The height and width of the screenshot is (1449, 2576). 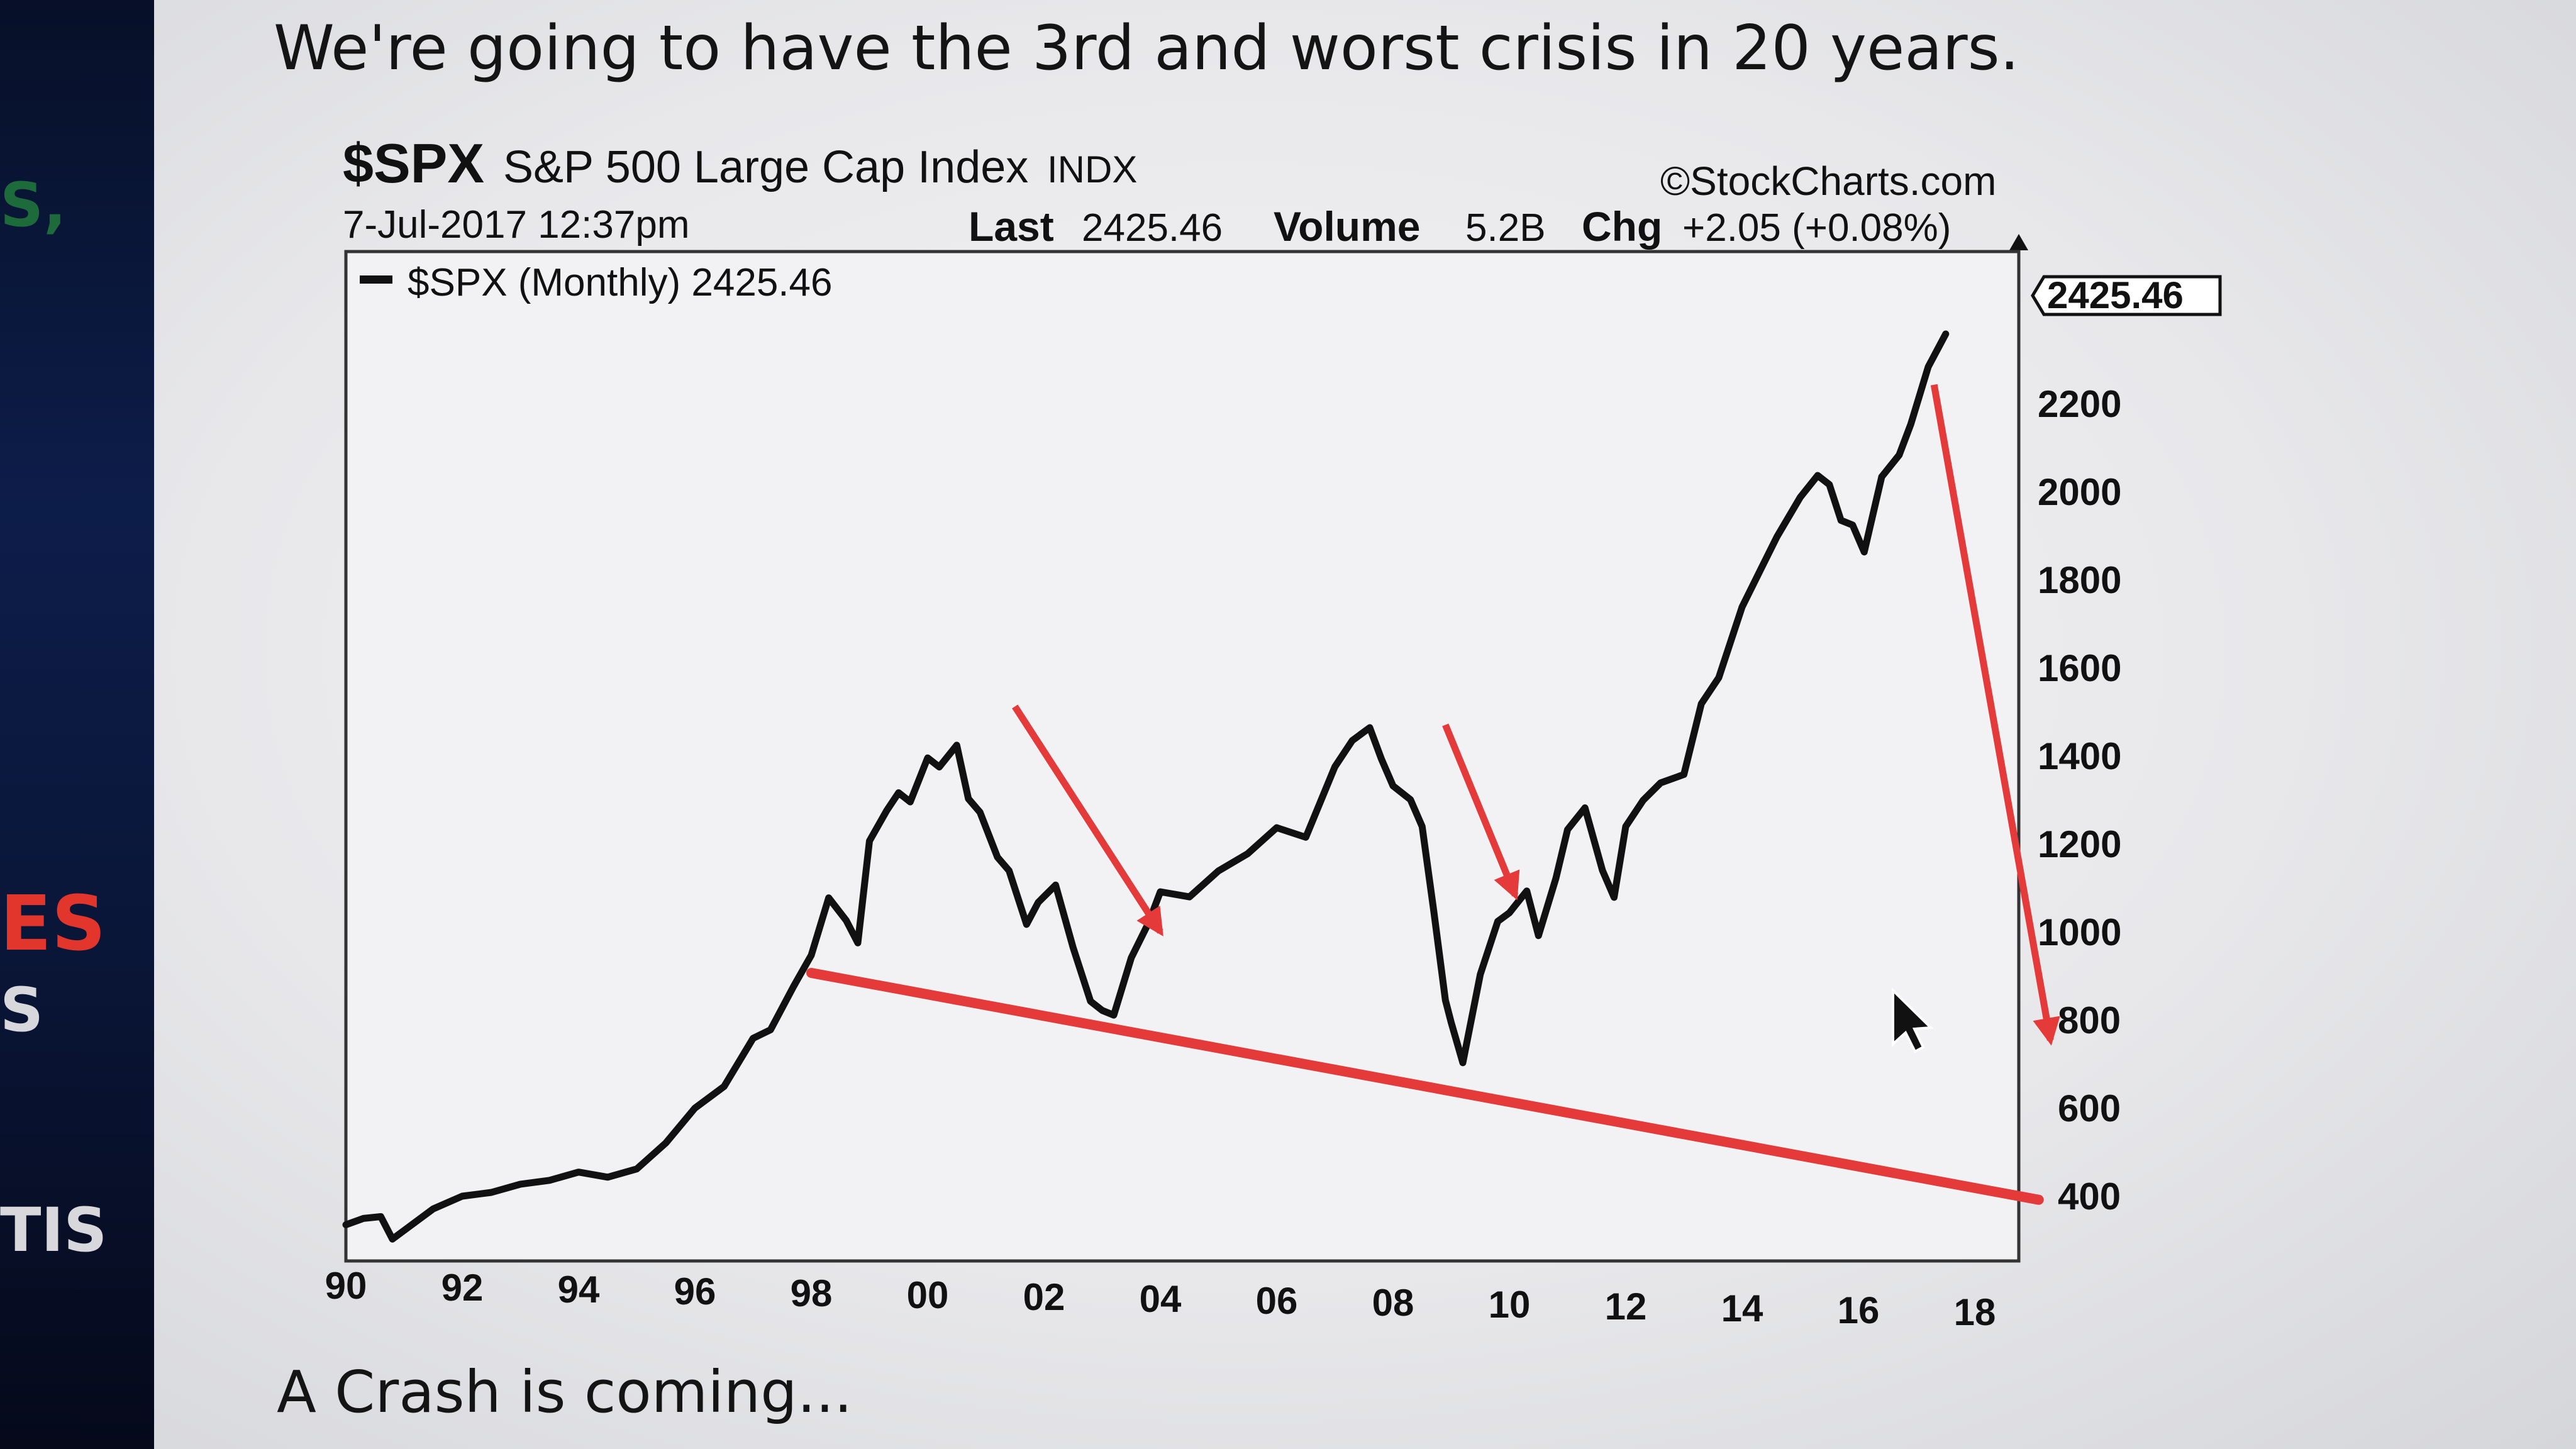 What do you see at coordinates (1816, 228) in the screenshot?
I see `chg-value: +2.05 (+0.08%)` at bounding box center [1816, 228].